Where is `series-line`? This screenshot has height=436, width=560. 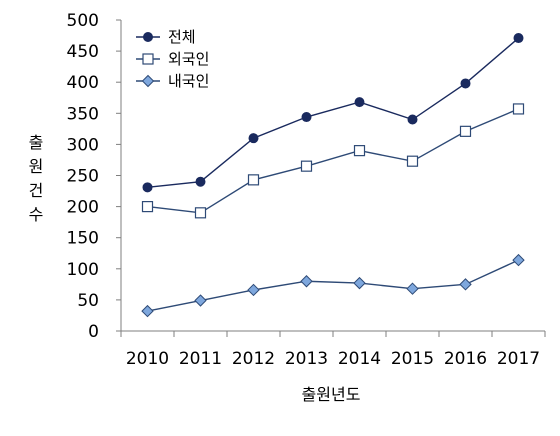 series-line is located at coordinates (333, 285).